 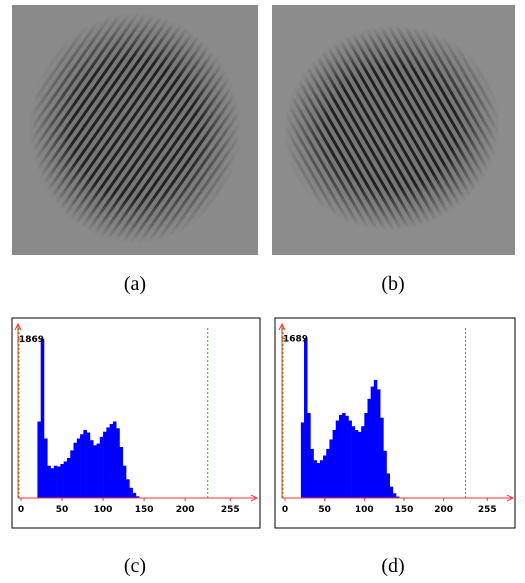 I want to click on y-tick-label: 1689, so click(x=295, y=339).